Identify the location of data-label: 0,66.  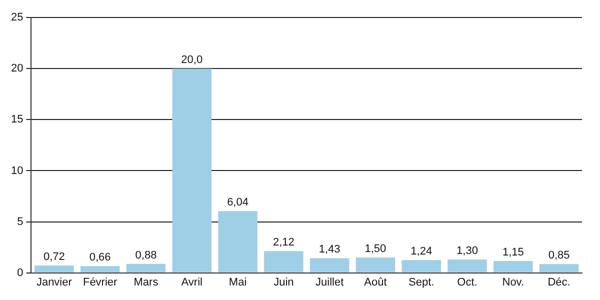
(100, 258).